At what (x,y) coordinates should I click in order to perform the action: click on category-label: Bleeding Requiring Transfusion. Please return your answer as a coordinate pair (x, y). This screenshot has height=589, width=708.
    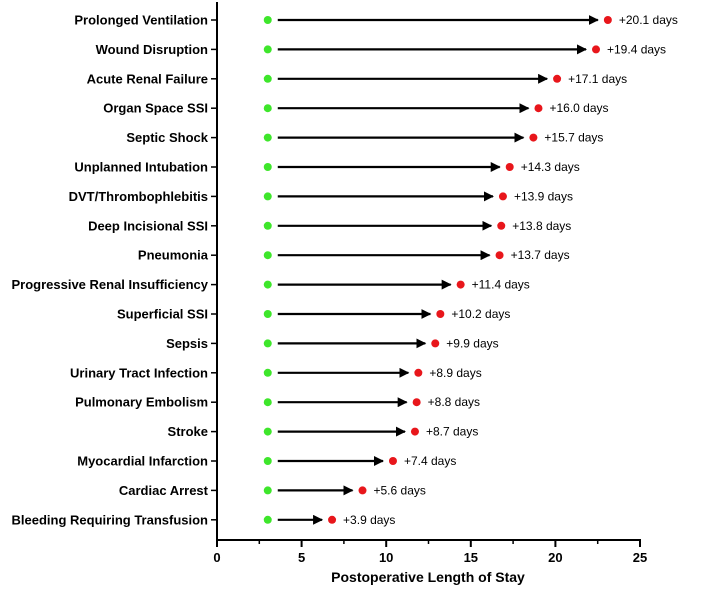
    Looking at the image, I should click on (110, 519).